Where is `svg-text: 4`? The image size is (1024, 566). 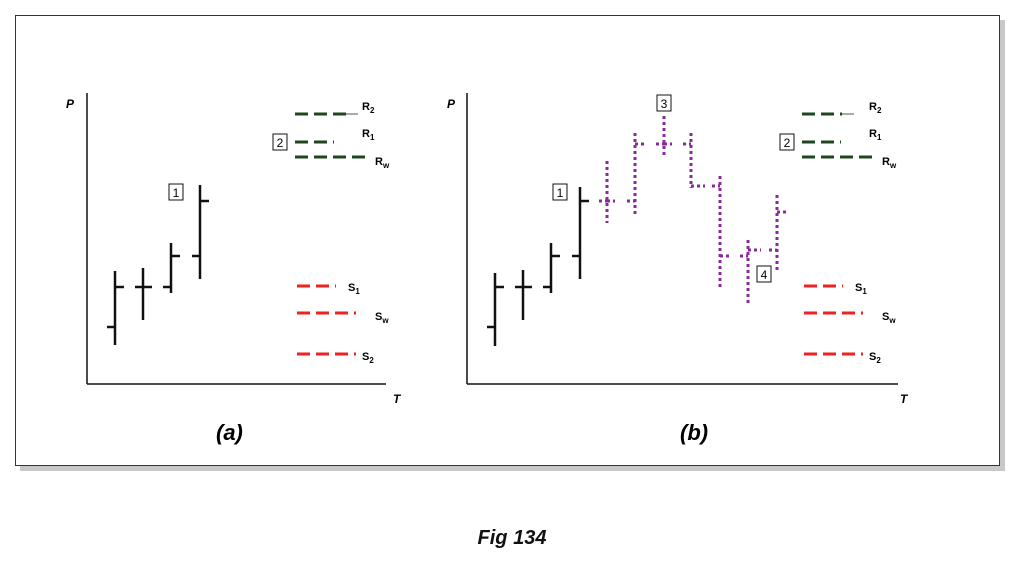 svg-text: 4 is located at coordinates (764, 275).